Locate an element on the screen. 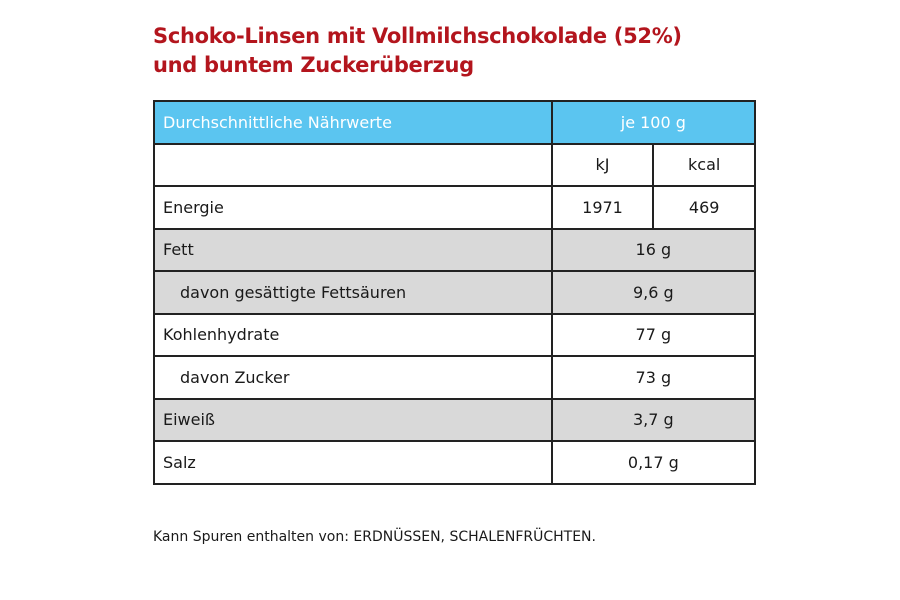 This screenshot has width=900, height=600. unit-kcal: kcal is located at coordinates (704, 164).